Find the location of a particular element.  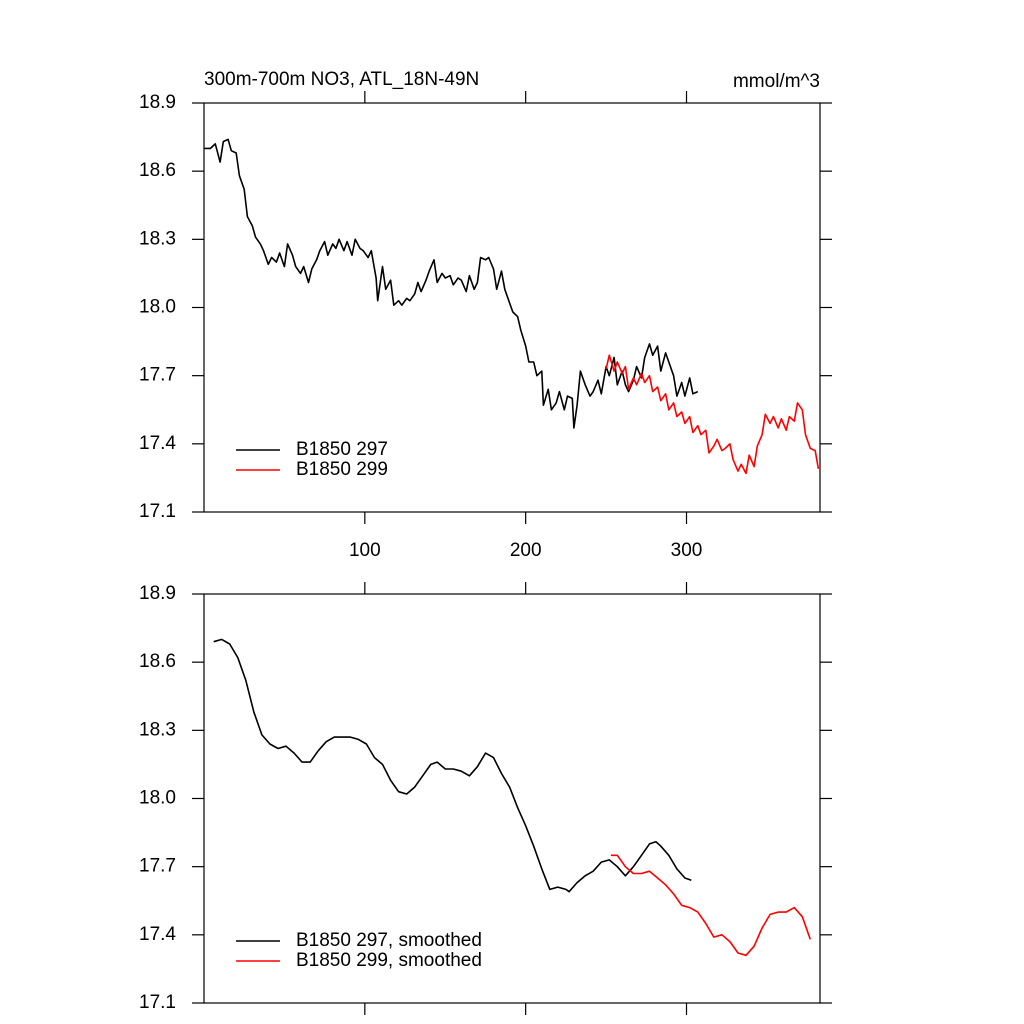

x-tick-label: 300 is located at coordinates (687, 550).